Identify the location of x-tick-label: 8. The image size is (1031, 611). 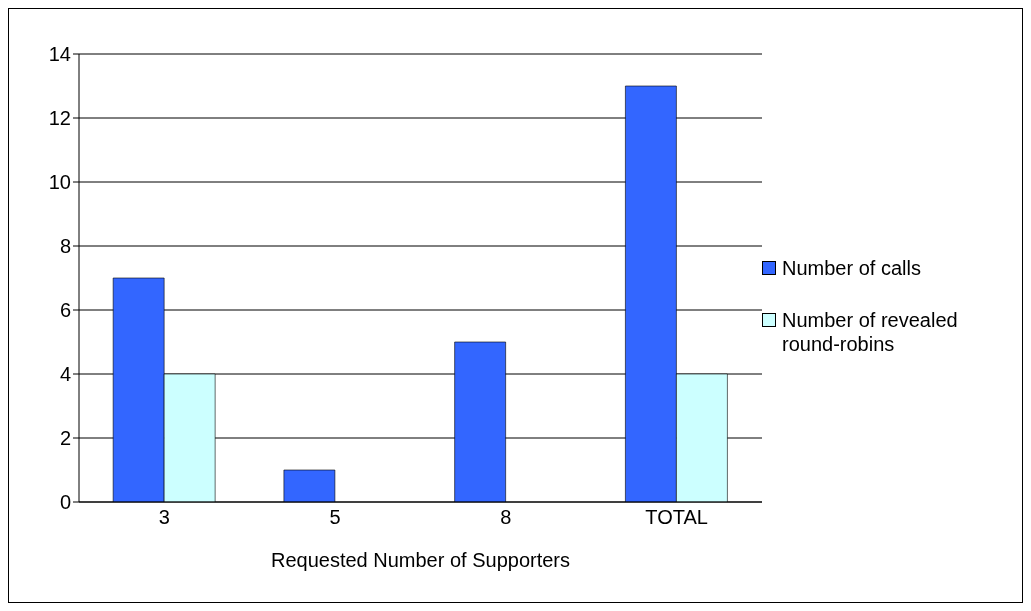
(506, 517).